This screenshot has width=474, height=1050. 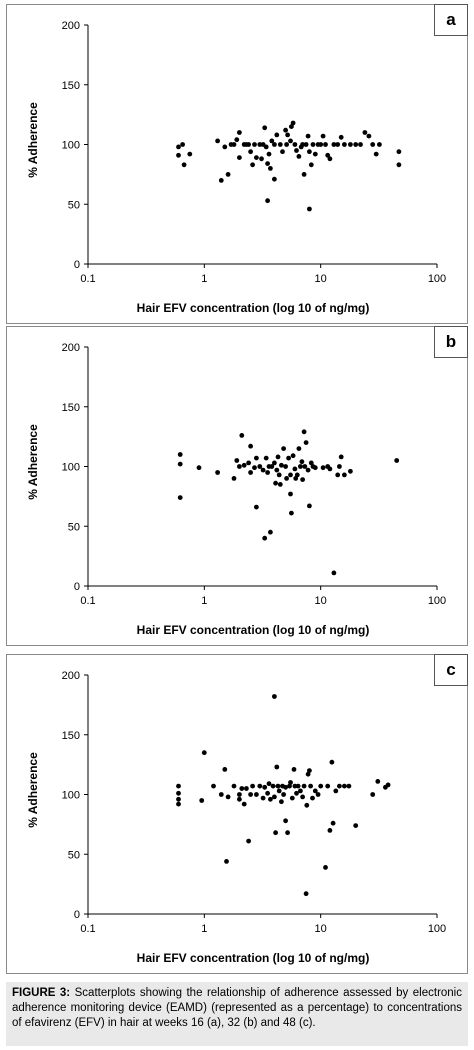 I want to click on y-axis-label-b-text: % Adherence, so click(x=33, y=462).